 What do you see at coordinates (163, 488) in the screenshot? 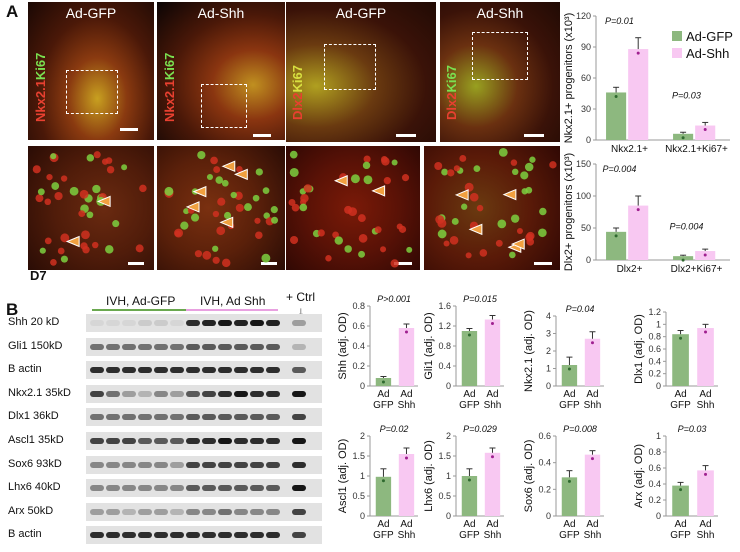
I see `blot-row: Lhx6 40kD` at bounding box center [163, 488].